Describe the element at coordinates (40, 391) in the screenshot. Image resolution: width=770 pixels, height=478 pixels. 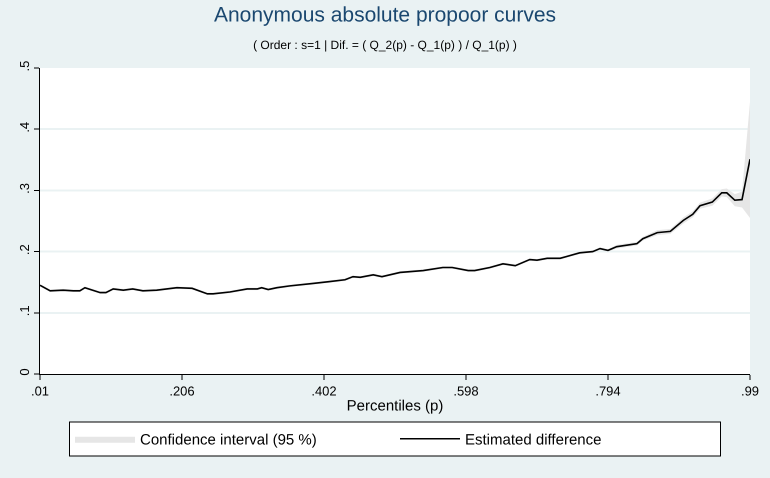
I see `x-tick-label: .01` at that location.